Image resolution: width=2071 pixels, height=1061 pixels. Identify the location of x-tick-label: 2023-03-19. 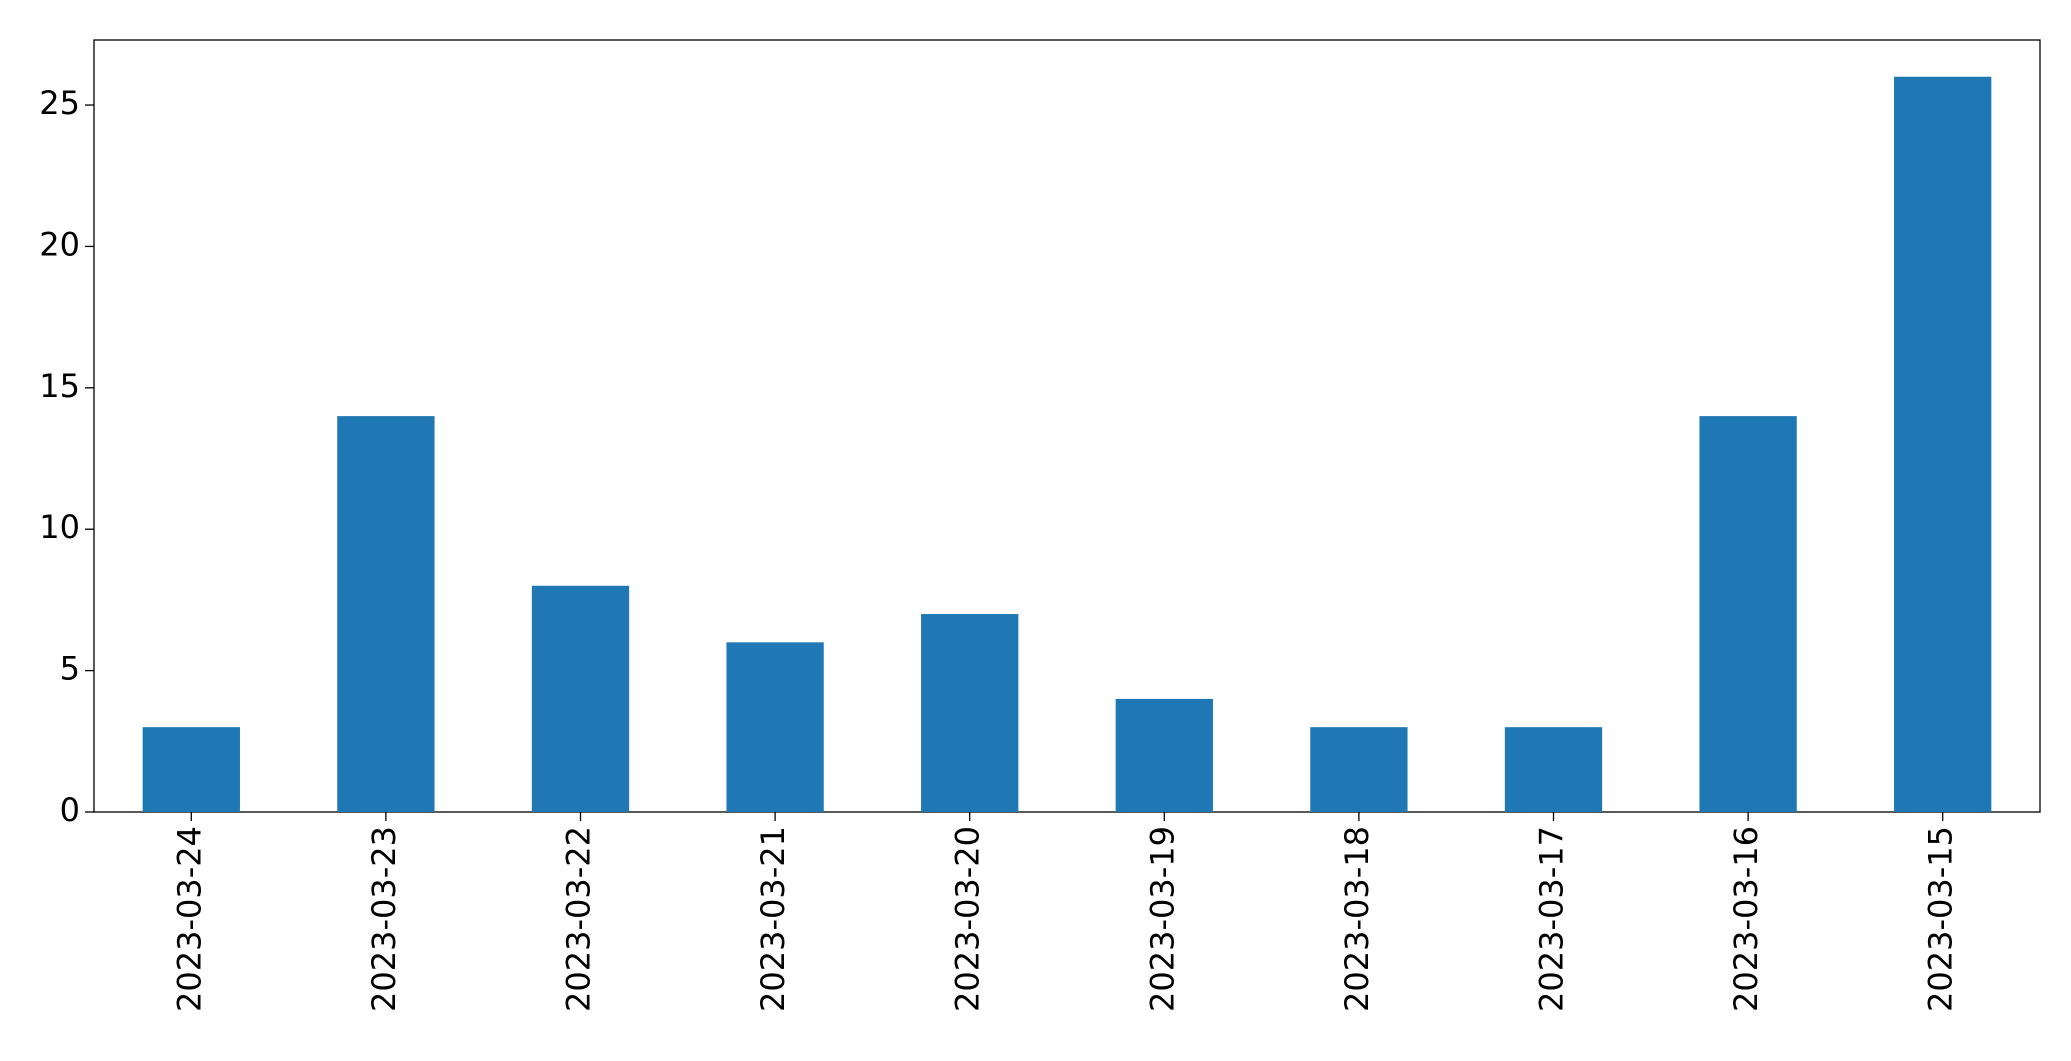
(1162, 919).